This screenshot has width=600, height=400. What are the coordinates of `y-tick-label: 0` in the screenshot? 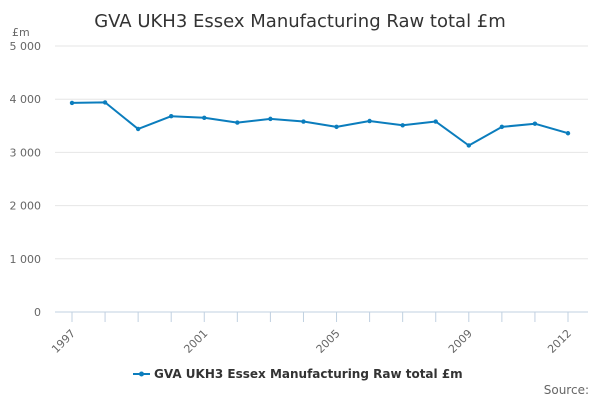 It's located at (37, 312).